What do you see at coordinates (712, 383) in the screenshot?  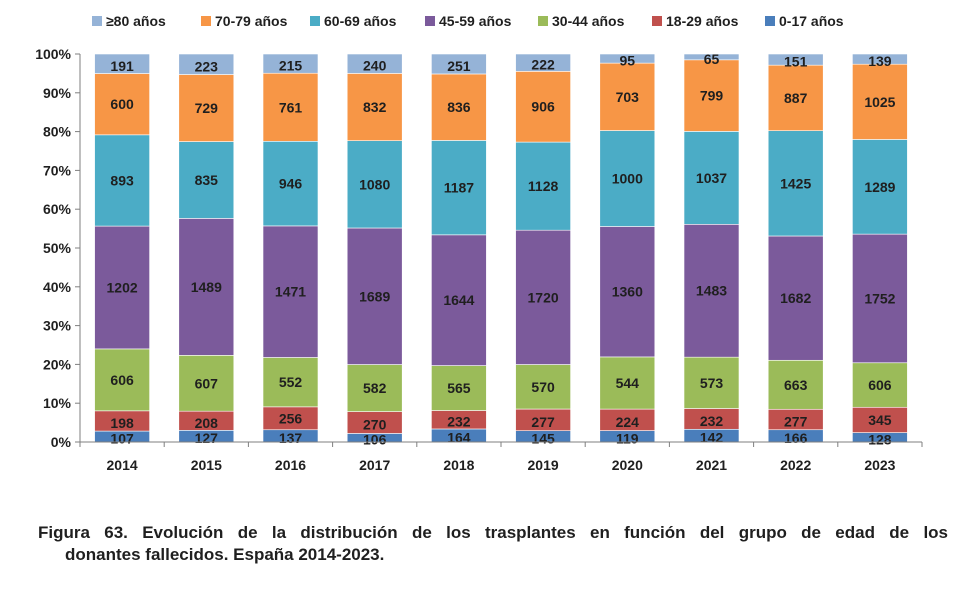 I see `data-label: 573` at bounding box center [712, 383].